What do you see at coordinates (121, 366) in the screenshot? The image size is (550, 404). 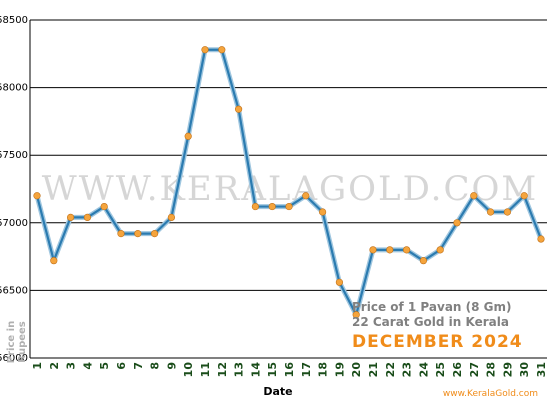 I see `x-tick-label: 6` at bounding box center [121, 366].